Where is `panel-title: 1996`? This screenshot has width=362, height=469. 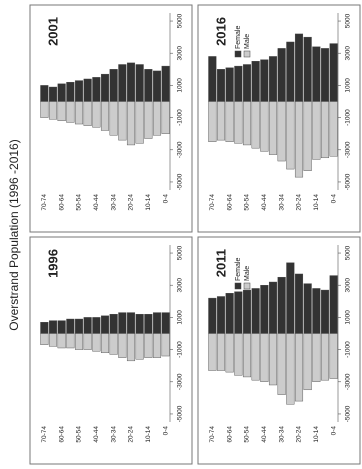
panel-title: 1996 is located at coordinates (52, 263).